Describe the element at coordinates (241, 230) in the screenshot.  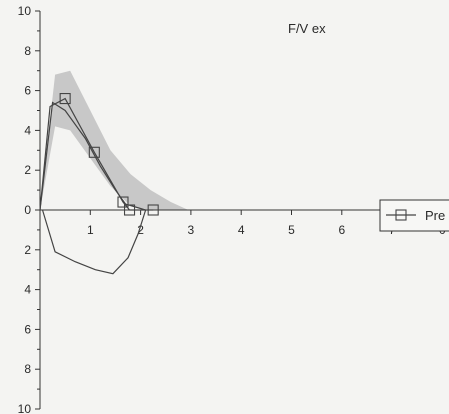
I see `x-tick-label: 4` at that location.